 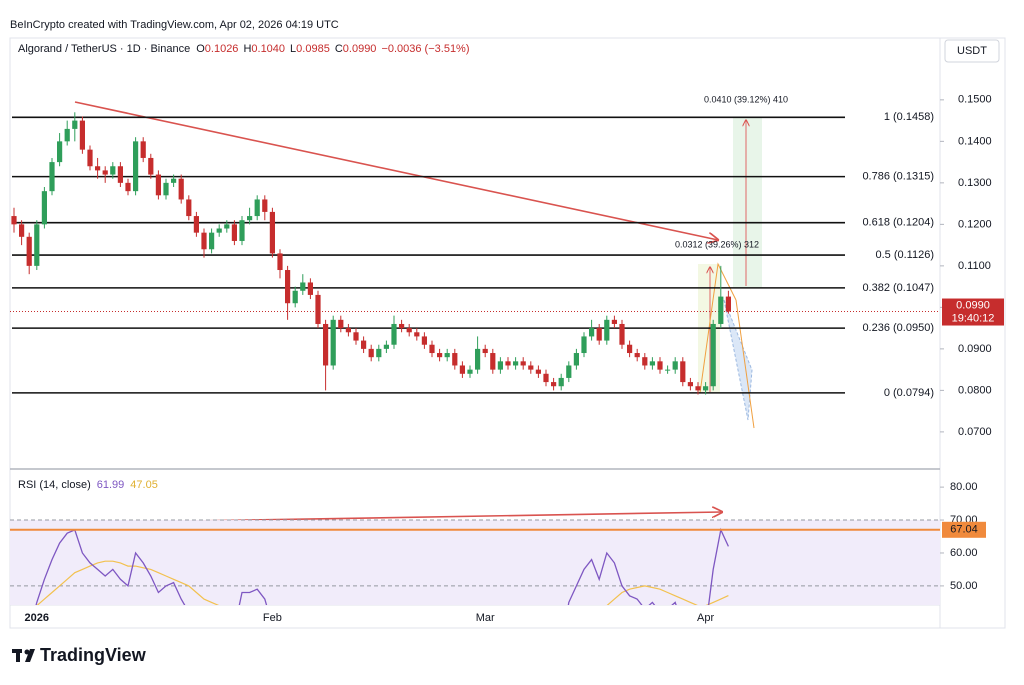 What do you see at coordinates (909, 393) in the screenshot?
I see `fib-label: 0 (0.0794)` at bounding box center [909, 393].